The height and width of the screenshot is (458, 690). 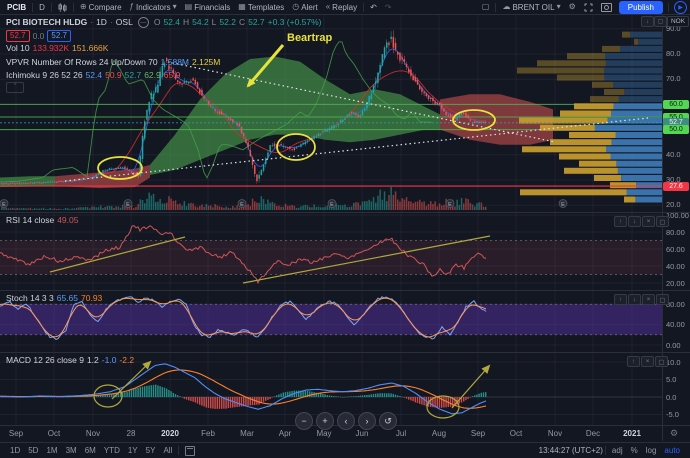 I want to click on time-axis-label: Oct, so click(x=54, y=433).